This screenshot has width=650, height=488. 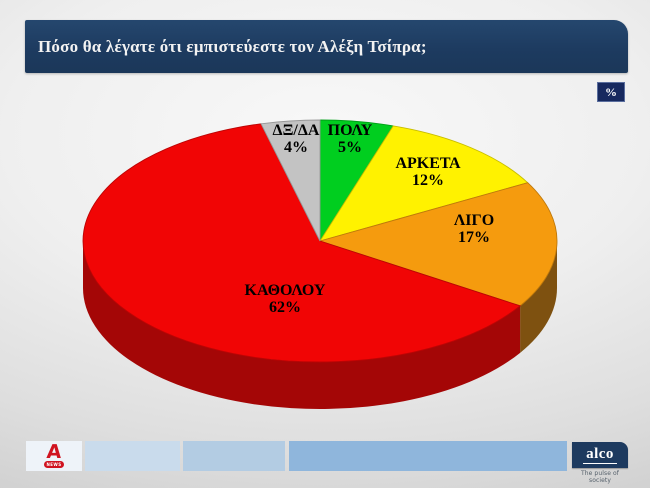 What do you see at coordinates (428, 163) in the screenshot?
I see `slice-name: ΑΡΚΕΤΑ` at bounding box center [428, 163].